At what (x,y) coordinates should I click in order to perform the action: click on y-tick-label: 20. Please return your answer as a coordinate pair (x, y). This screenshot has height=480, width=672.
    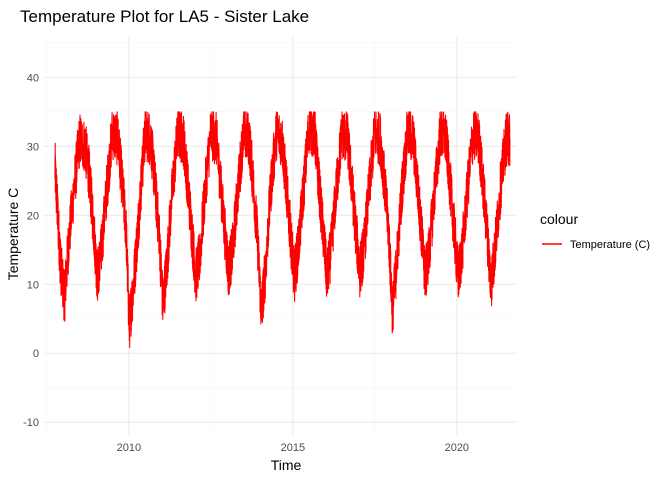
    Looking at the image, I should click on (33, 216).